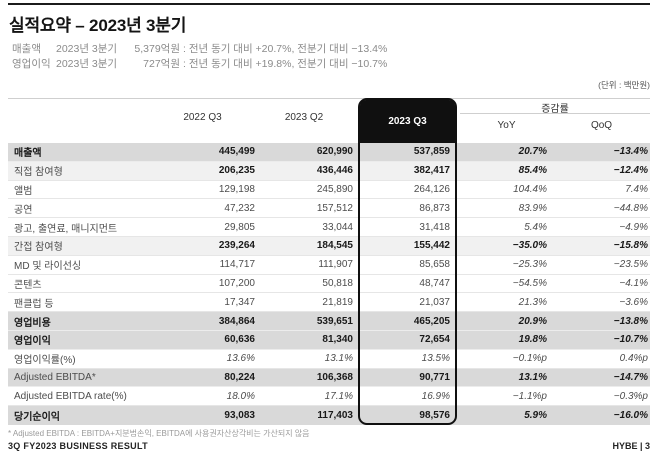 Image resolution: width=658 pixels, height=457 pixels. Describe the element at coordinates (532, 321) in the screenshot. I see `cell-yoy: 20.9%` at that location.